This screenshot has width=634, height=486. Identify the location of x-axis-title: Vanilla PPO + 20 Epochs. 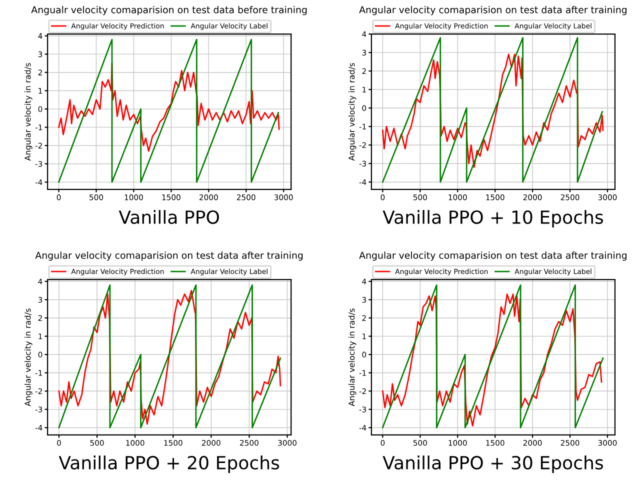
(169, 465).